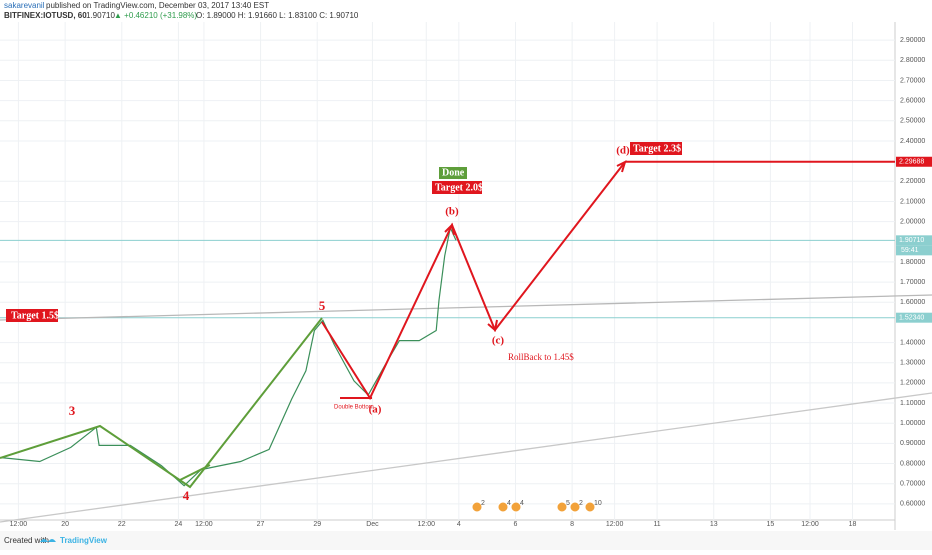 The width and height of the screenshot is (932, 555). Describe the element at coordinates (179, 524) in the screenshot. I see `x-tick-label: 24` at that location.